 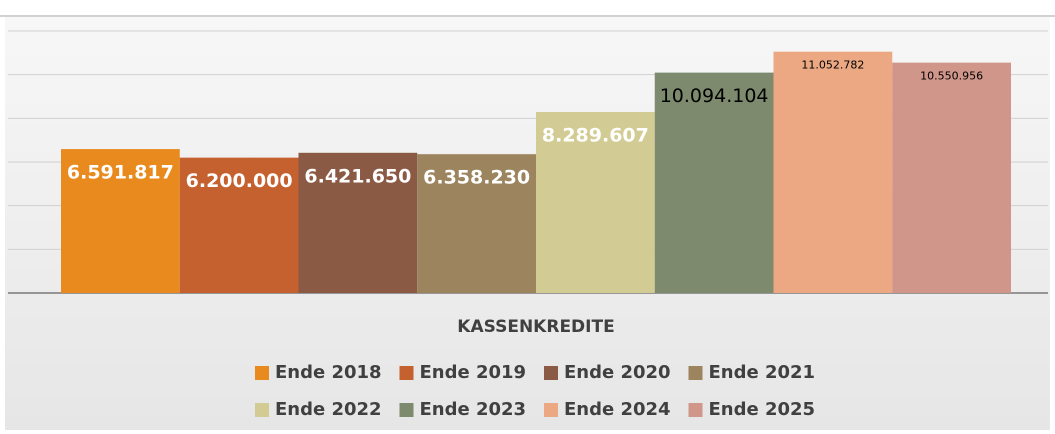 I want to click on data-label: 6.591.817, so click(x=120, y=173).